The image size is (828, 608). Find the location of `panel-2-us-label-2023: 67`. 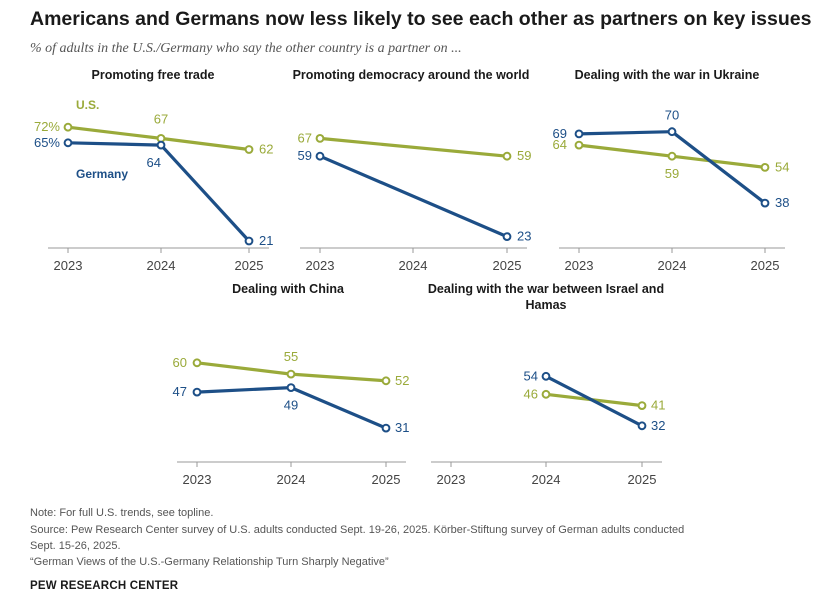

panel-2-us-label-2023: 67 is located at coordinates (305, 137).